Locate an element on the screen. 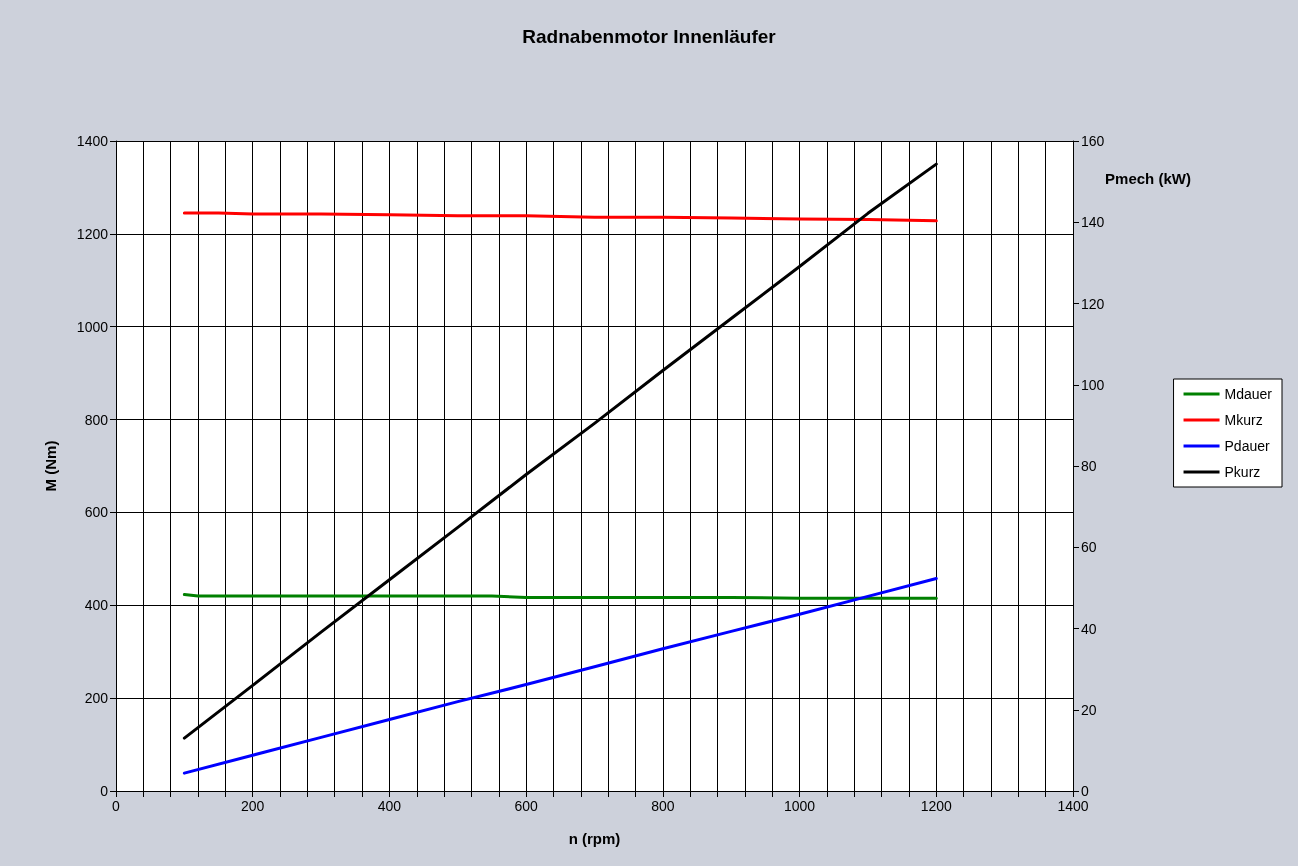 This screenshot has width=1298, height=866. y-axis-title: M (Nm) is located at coordinates (50, 466).